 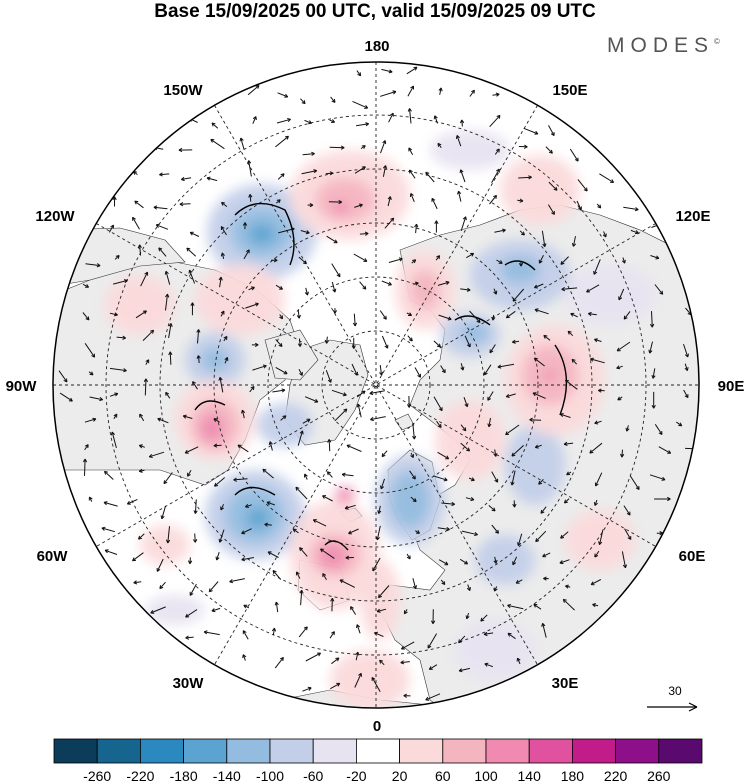 What do you see at coordinates (507, 751) in the screenshot?
I see `colorbar-swatch` at bounding box center [507, 751].